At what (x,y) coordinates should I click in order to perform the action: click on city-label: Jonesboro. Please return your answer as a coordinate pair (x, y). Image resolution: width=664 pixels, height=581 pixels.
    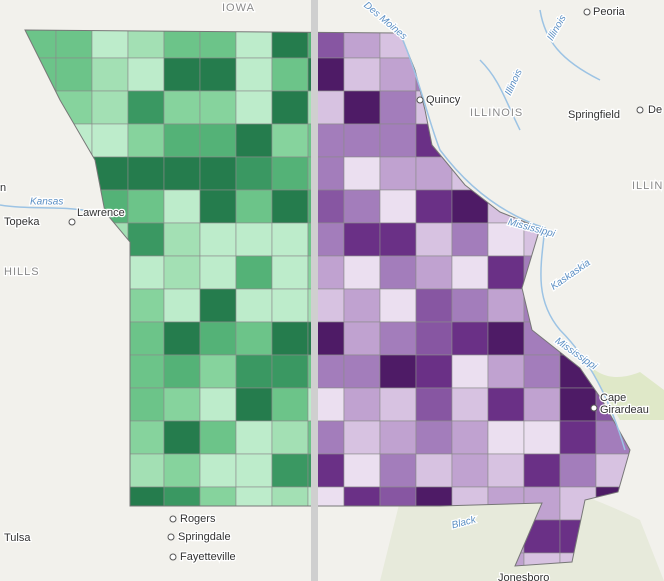
    Looking at the image, I should click on (523, 576).